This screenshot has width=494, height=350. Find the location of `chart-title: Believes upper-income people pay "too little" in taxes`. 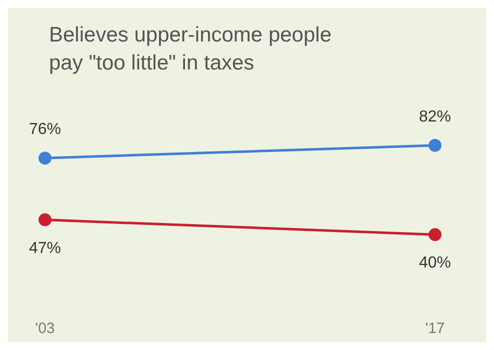

chart-title: Believes upper-income people pay "too little" in taxes is located at coordinates (193, 49).